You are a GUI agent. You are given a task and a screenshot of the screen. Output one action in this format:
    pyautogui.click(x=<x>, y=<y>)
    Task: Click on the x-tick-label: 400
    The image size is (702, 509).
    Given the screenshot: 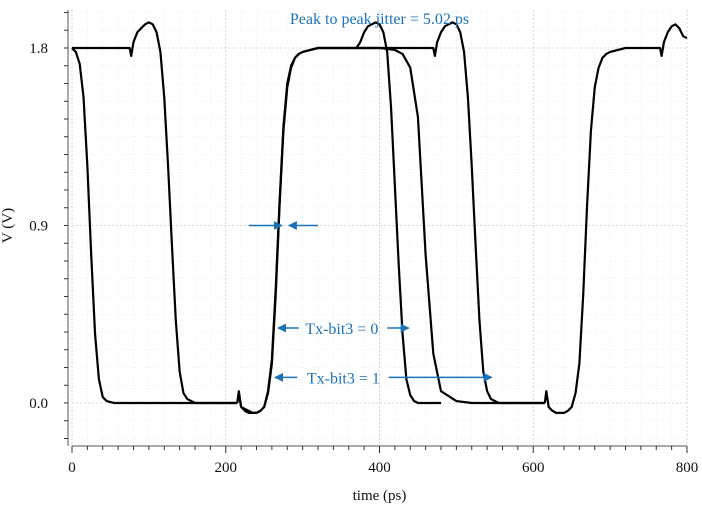 What is the action you would take?
    pyautogui.click(x=379, y=468)
    